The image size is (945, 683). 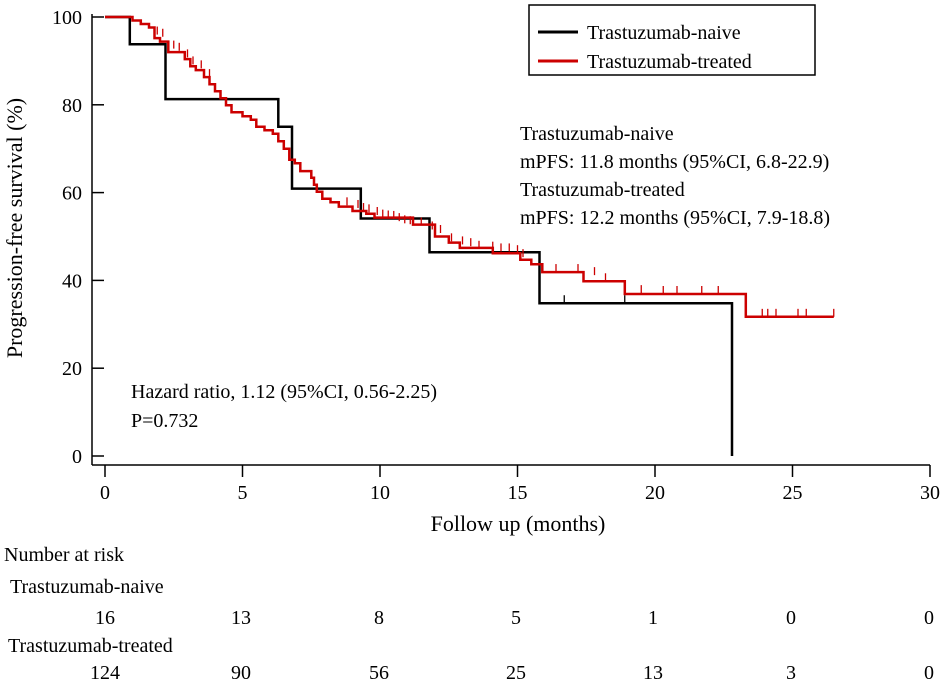 What do you see at coordinates (930, 493) in the screenshot?
I see `x-tick-label: 30` at bounding box center [930, 493].